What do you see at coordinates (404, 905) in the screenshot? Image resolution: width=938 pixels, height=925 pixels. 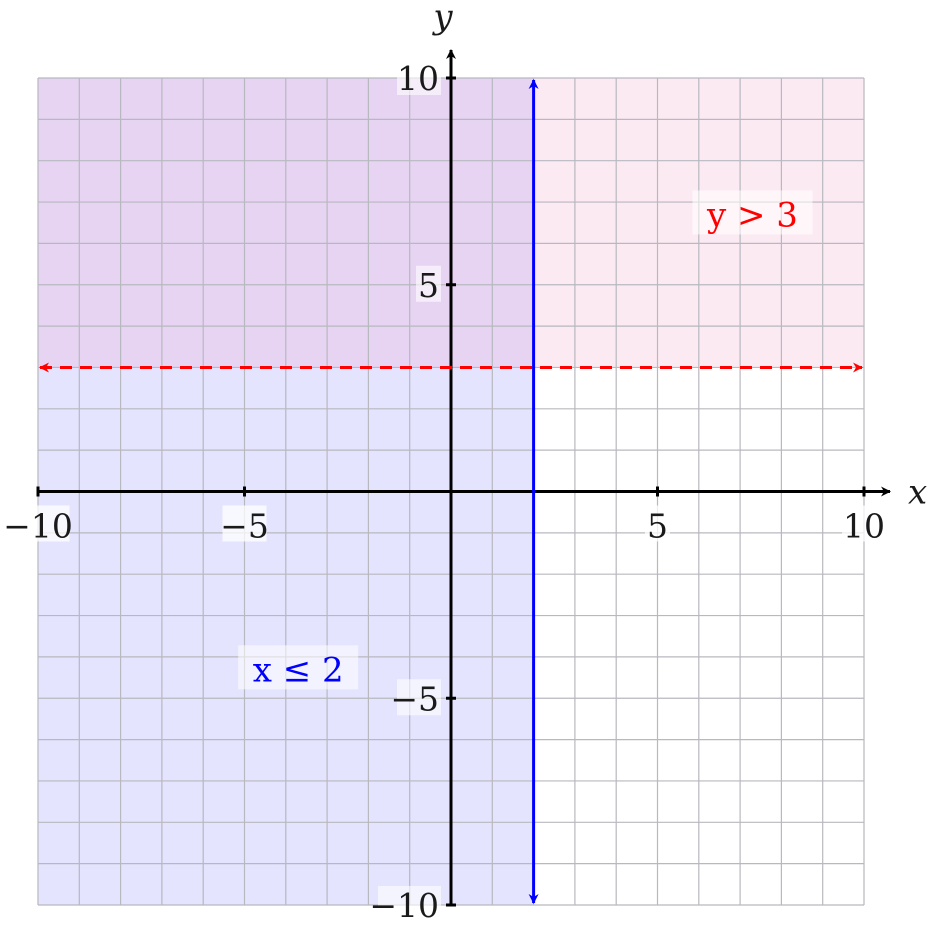 I see `y-tick-label: −10` at bounding box center [404, 905].